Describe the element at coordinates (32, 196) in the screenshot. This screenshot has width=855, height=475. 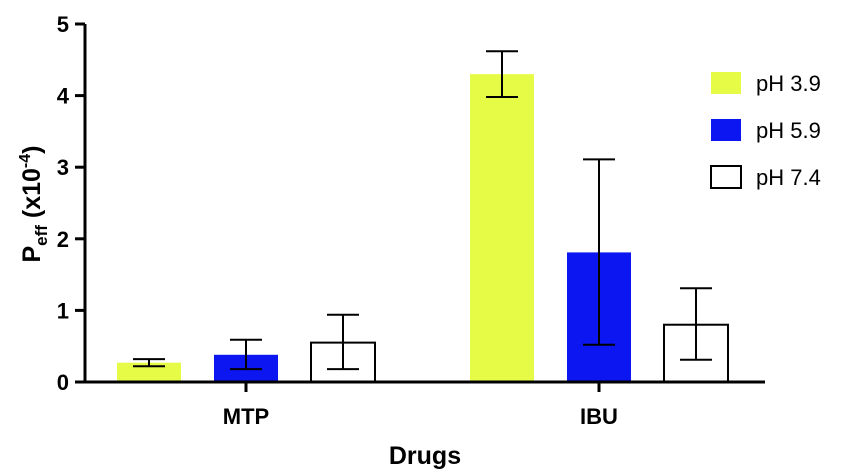
I see `y-axis-title-rest: (x10` at that location.